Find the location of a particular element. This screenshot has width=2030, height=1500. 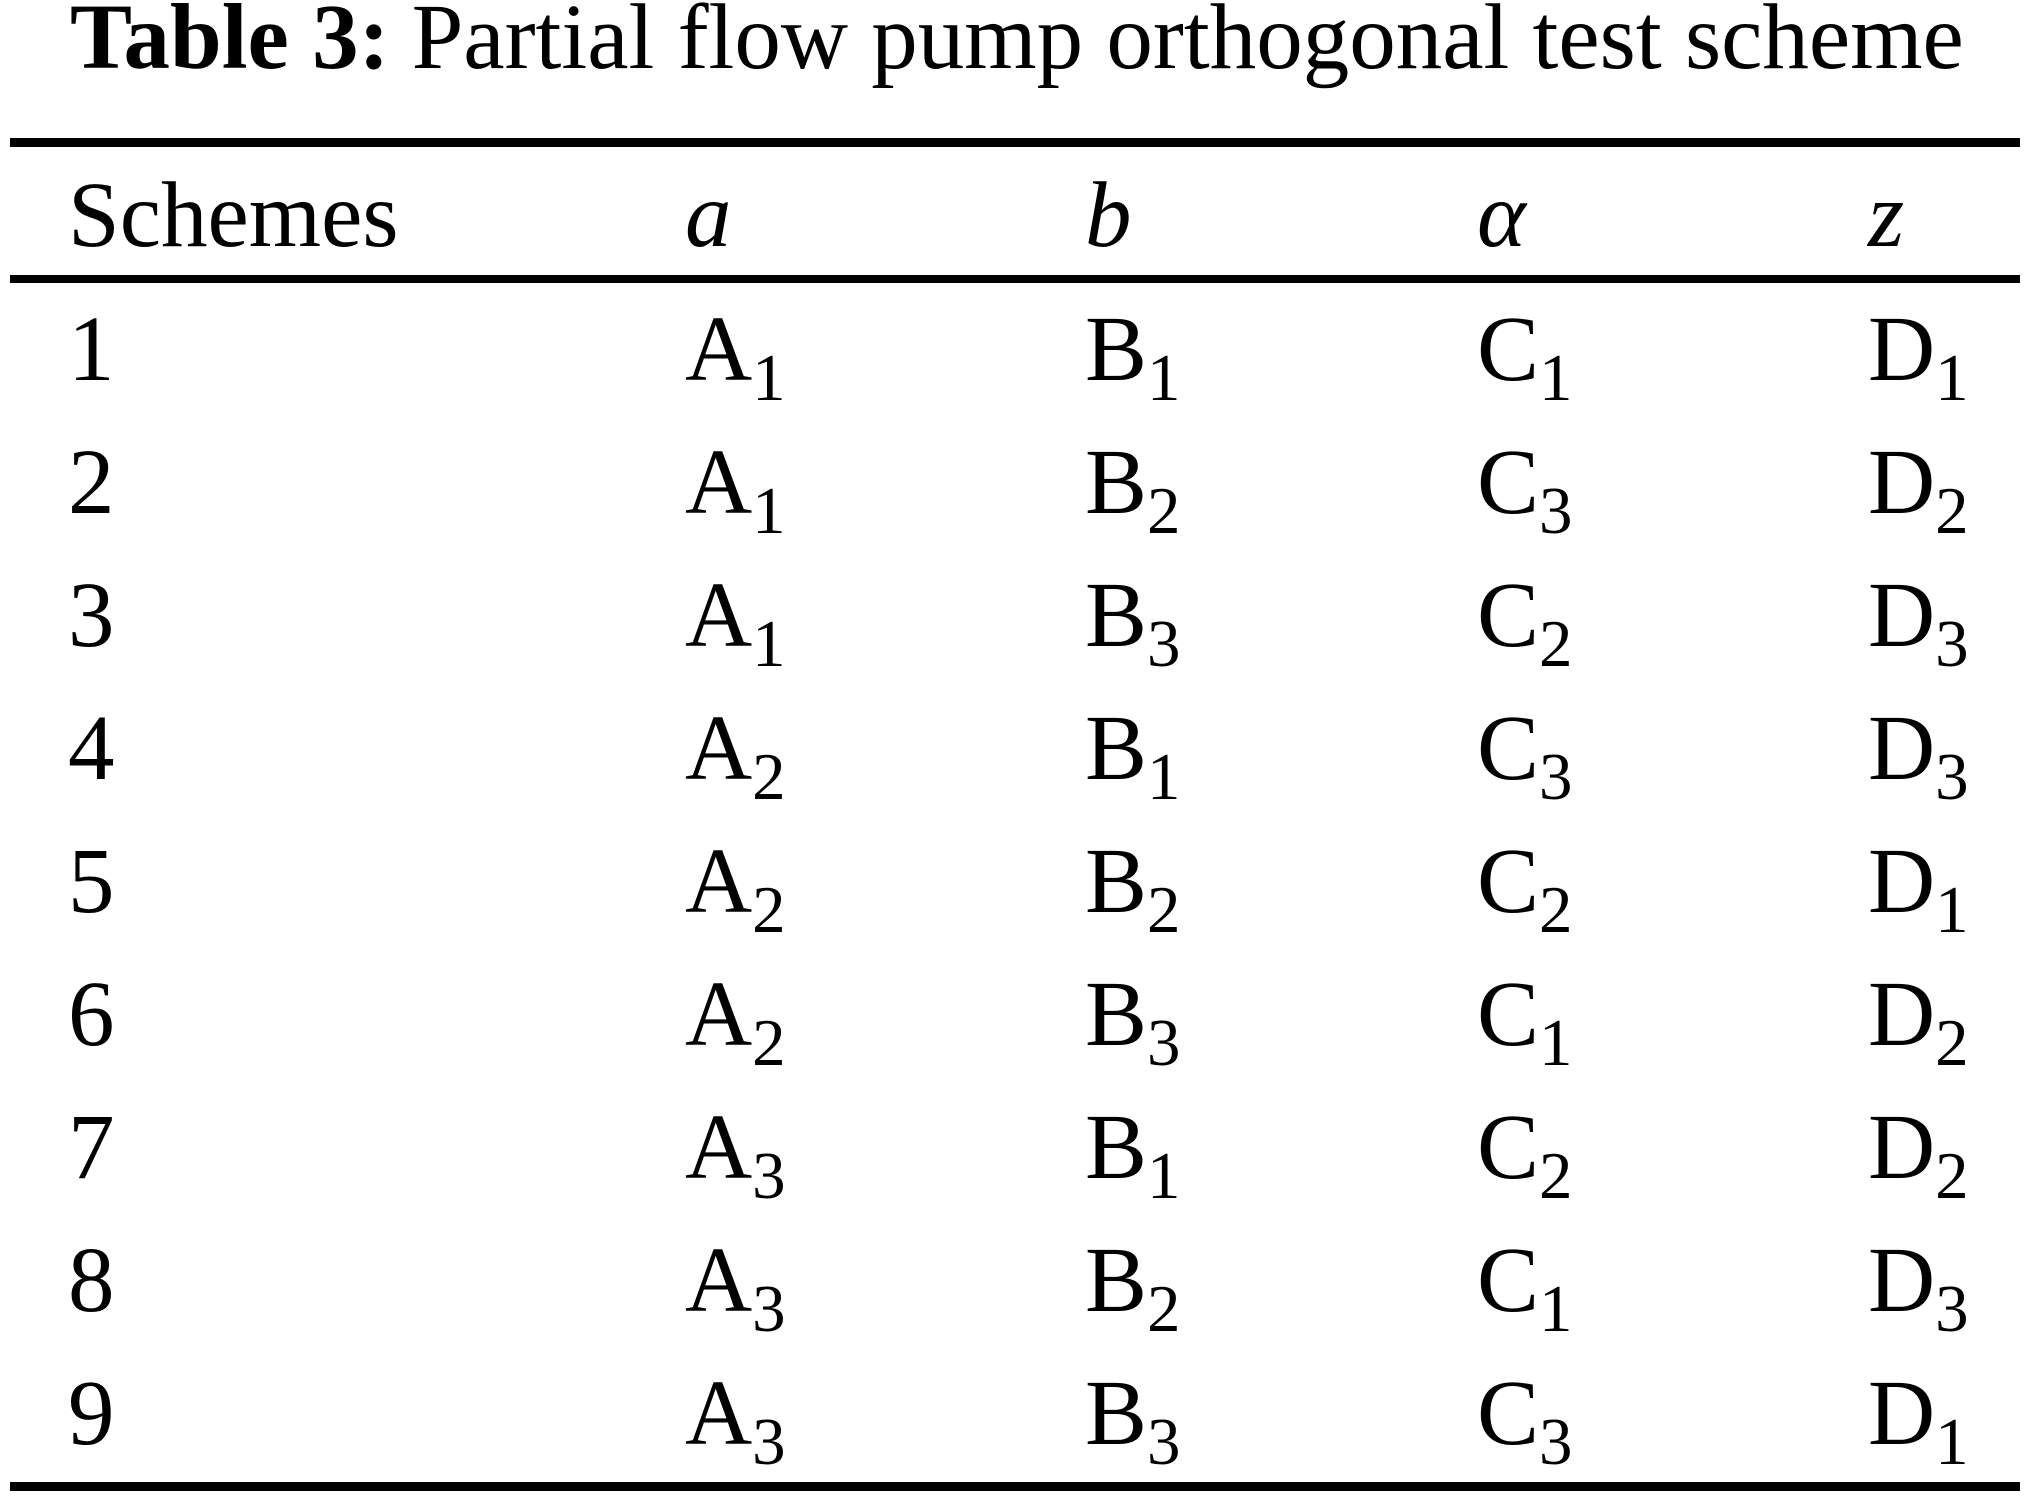

column-header-alpha: α is located at coordinates (1501, 215).